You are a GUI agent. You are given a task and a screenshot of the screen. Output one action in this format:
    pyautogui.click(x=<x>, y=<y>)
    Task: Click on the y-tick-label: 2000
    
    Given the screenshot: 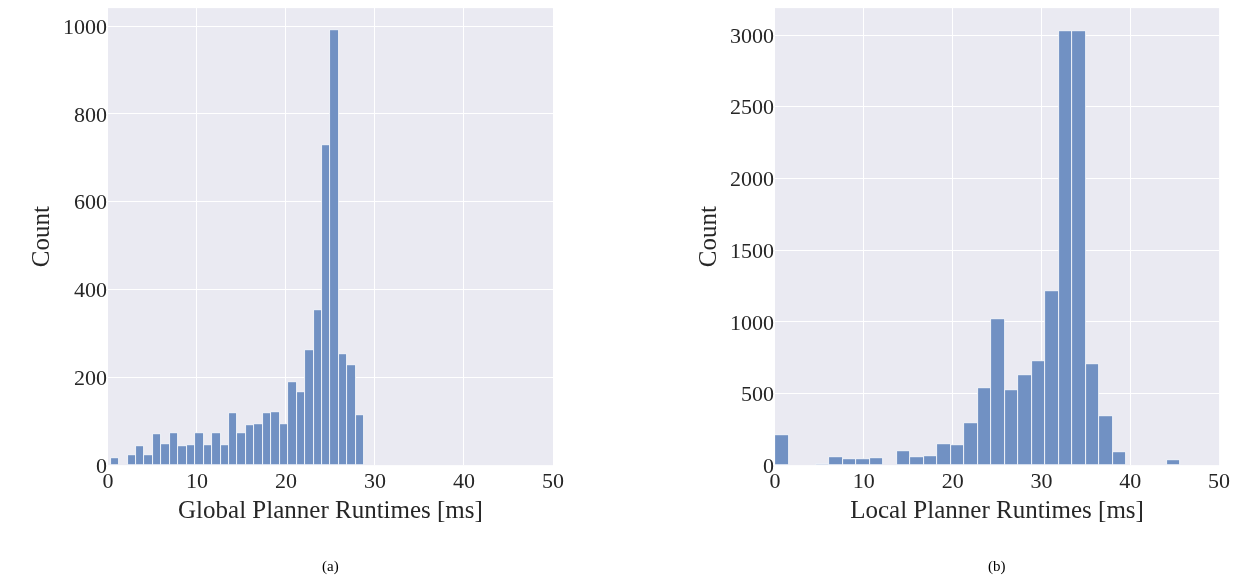 What is the action you would take?
    pyautogui.click(x=752, y=179)
    